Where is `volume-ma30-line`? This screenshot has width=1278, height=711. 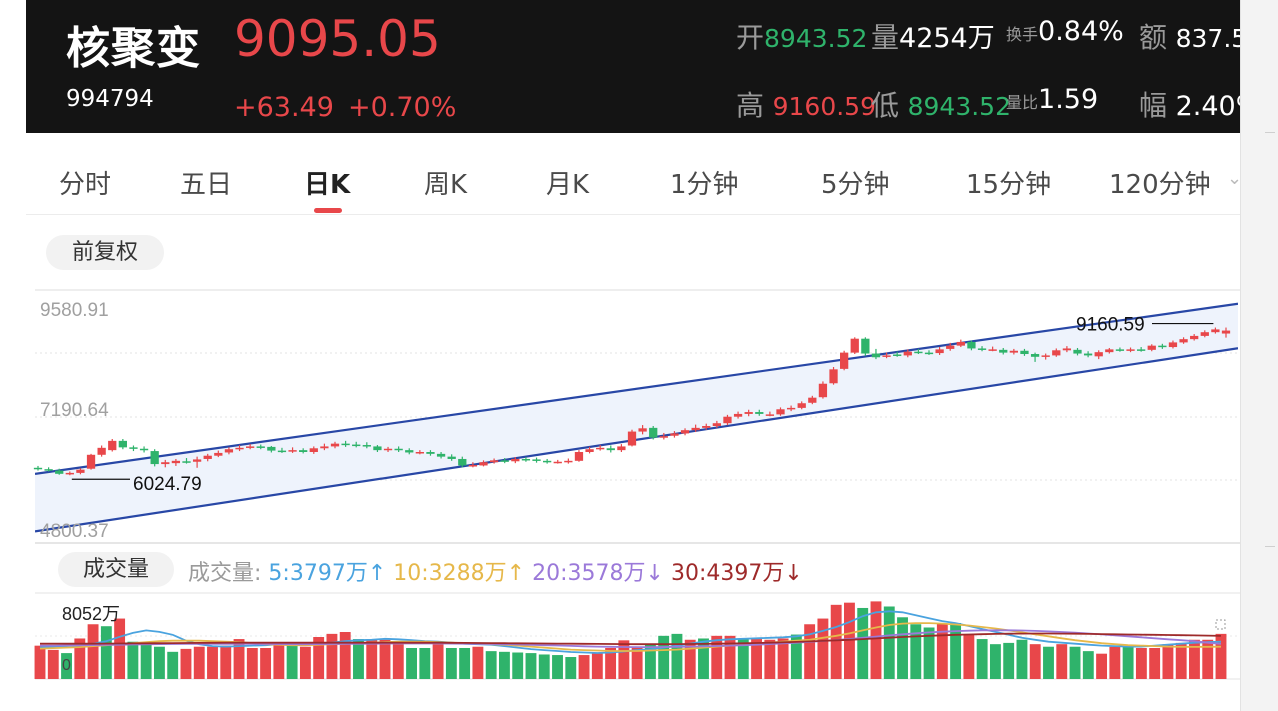
volume-ma30-line is located at coordinates (631, 639).